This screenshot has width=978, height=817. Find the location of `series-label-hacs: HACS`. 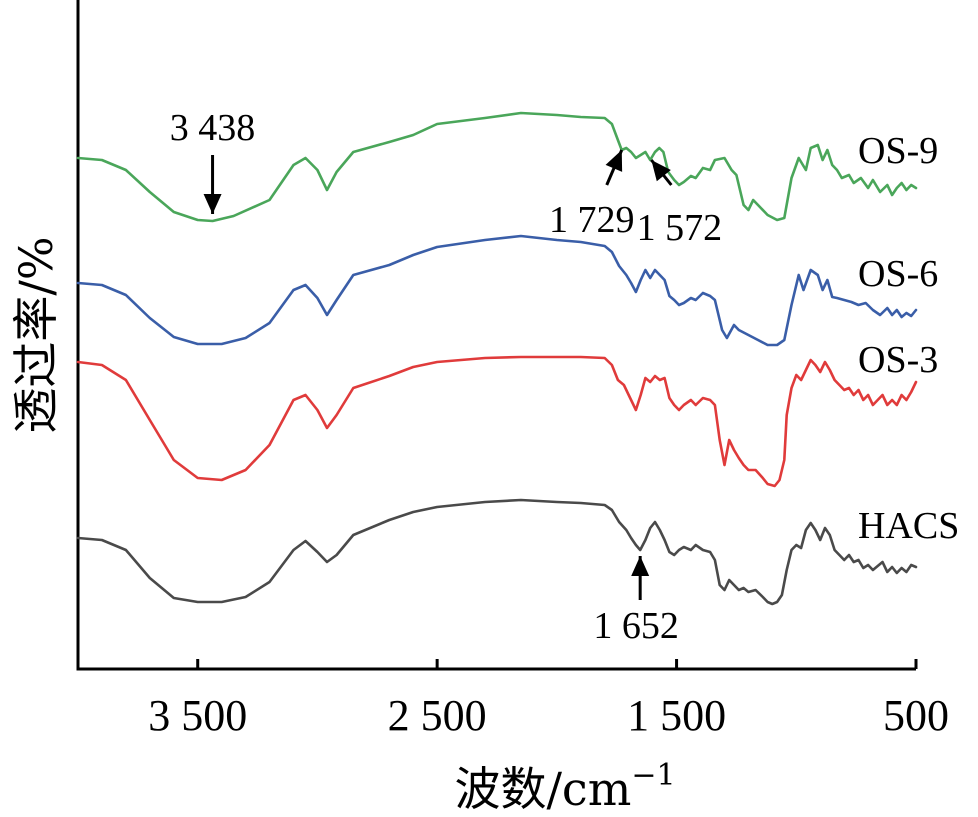

series-label-hacs: HACS is located at coordinates (908, 526).